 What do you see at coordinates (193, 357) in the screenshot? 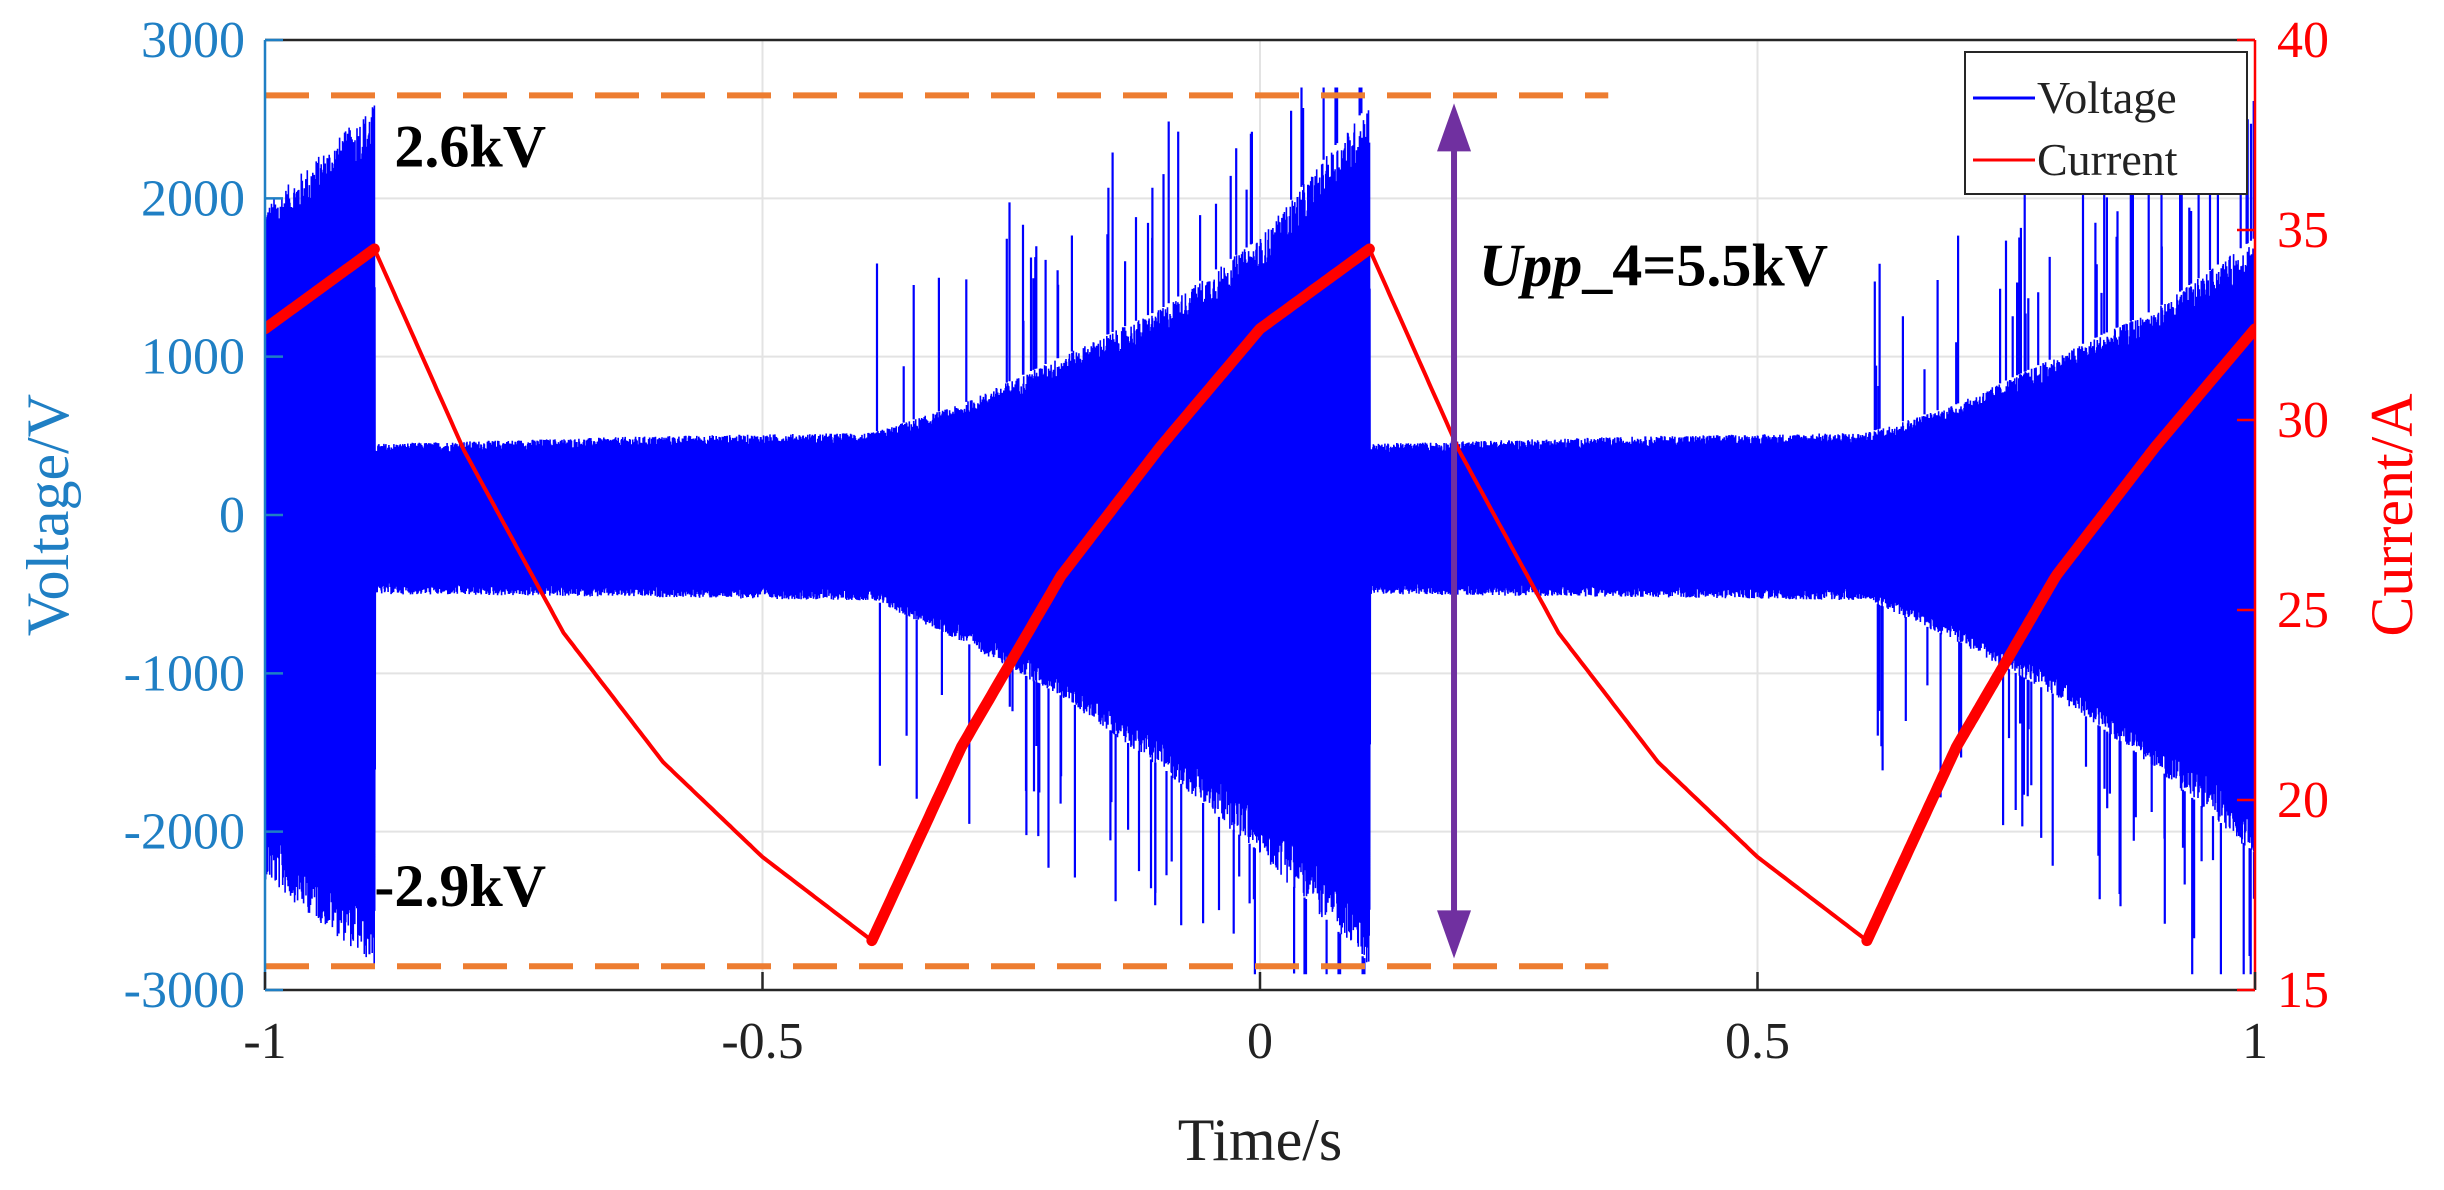
I see `y-left-tick-label: 1000` at bounding box center [193, 357].